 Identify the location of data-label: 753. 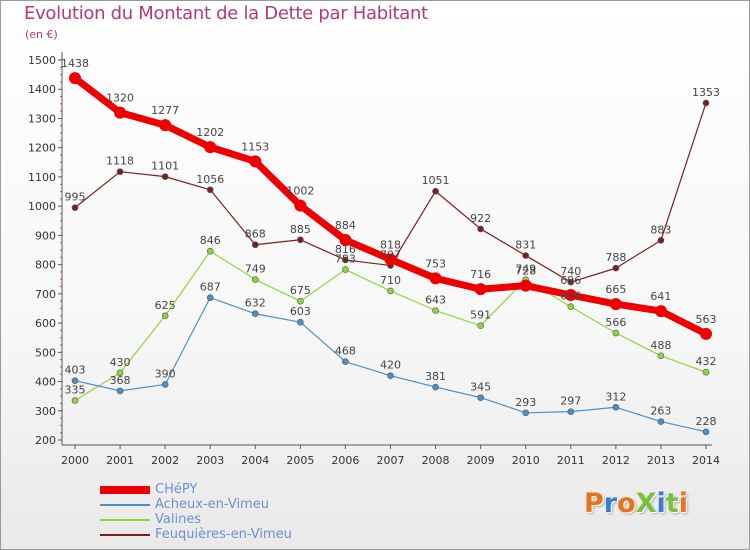
(435, 263).